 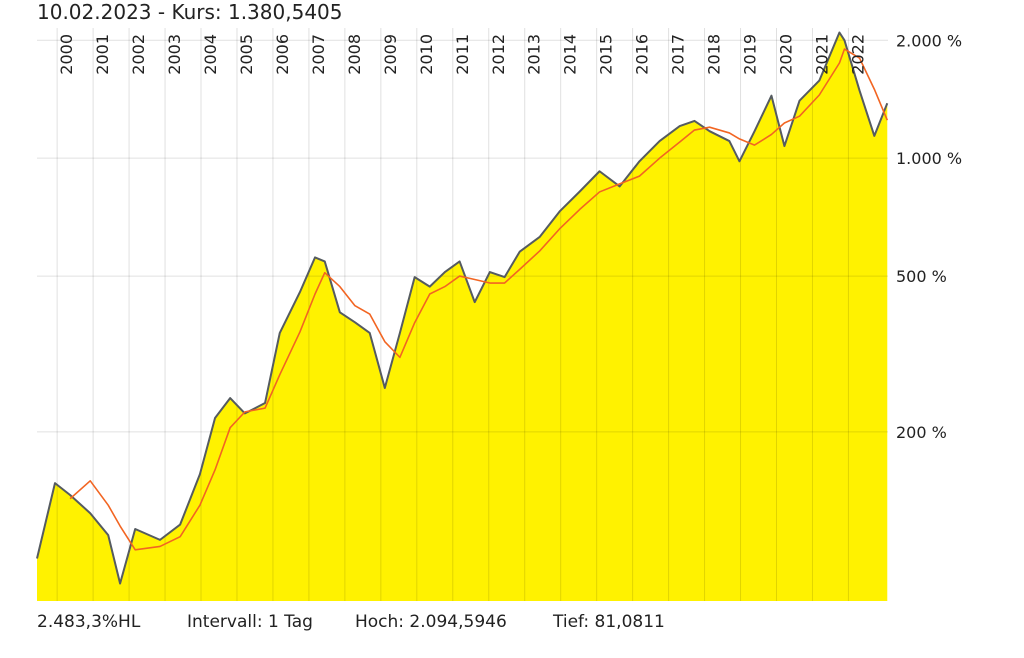 I want to click on x-tick-label: 2010, so click(x=426, y=54).